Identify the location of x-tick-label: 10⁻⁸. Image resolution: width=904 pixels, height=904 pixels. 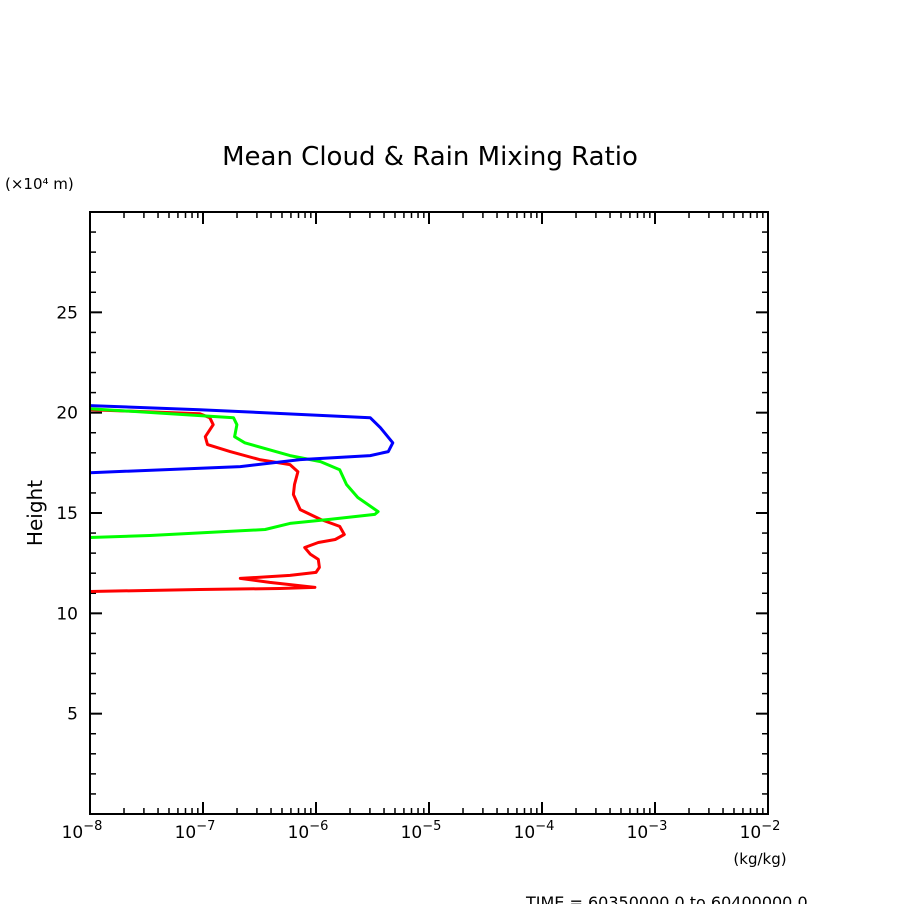
(82, 831).